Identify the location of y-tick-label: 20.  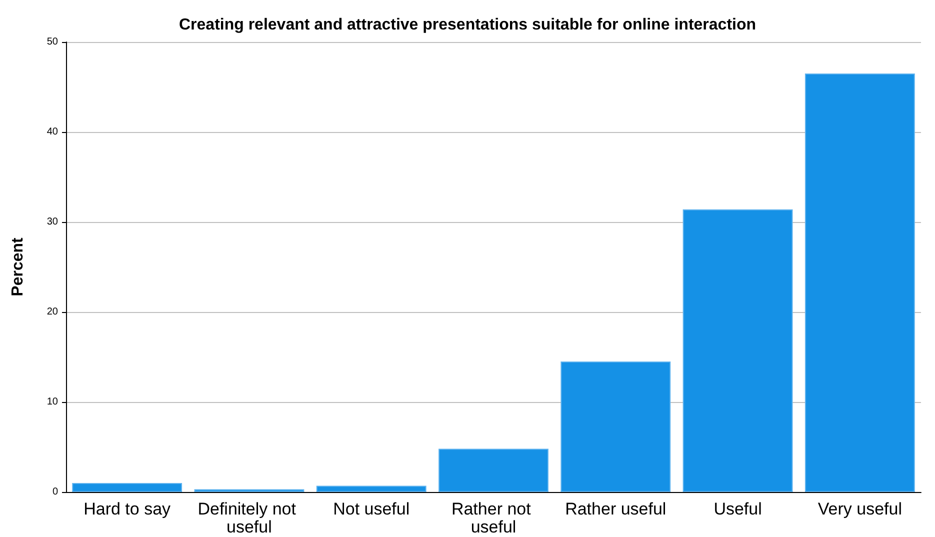
(52, 312).